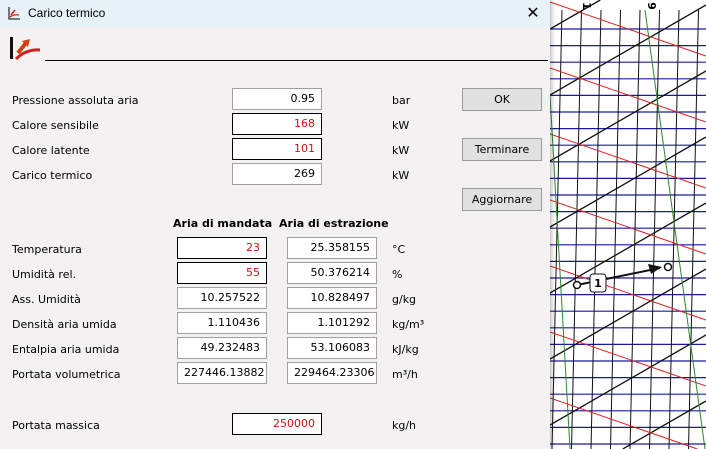 The image size is (706, 449). I want to click on axis-top-label: 1, so click(586, 6).